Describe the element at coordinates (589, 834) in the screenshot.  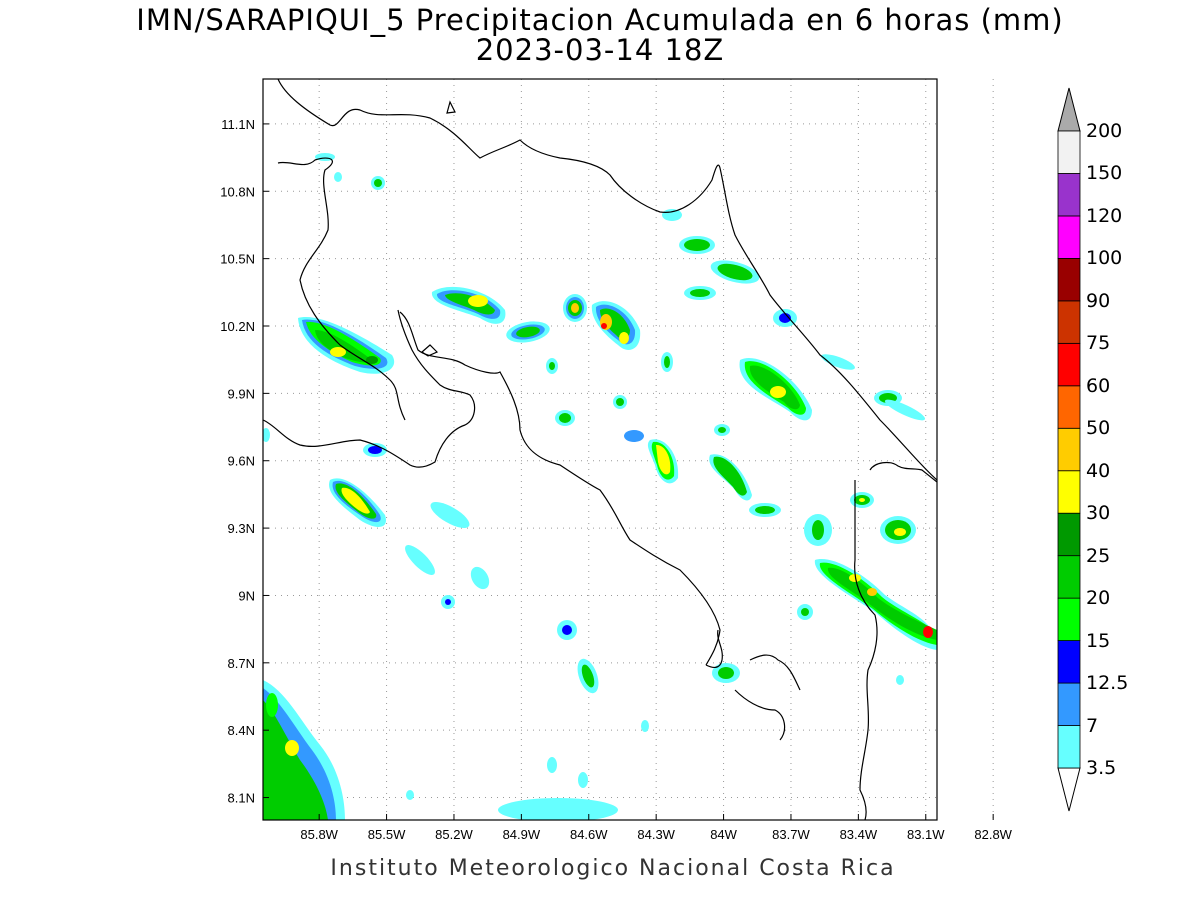
I see `lon-tick-label: 84.6W` at that location.